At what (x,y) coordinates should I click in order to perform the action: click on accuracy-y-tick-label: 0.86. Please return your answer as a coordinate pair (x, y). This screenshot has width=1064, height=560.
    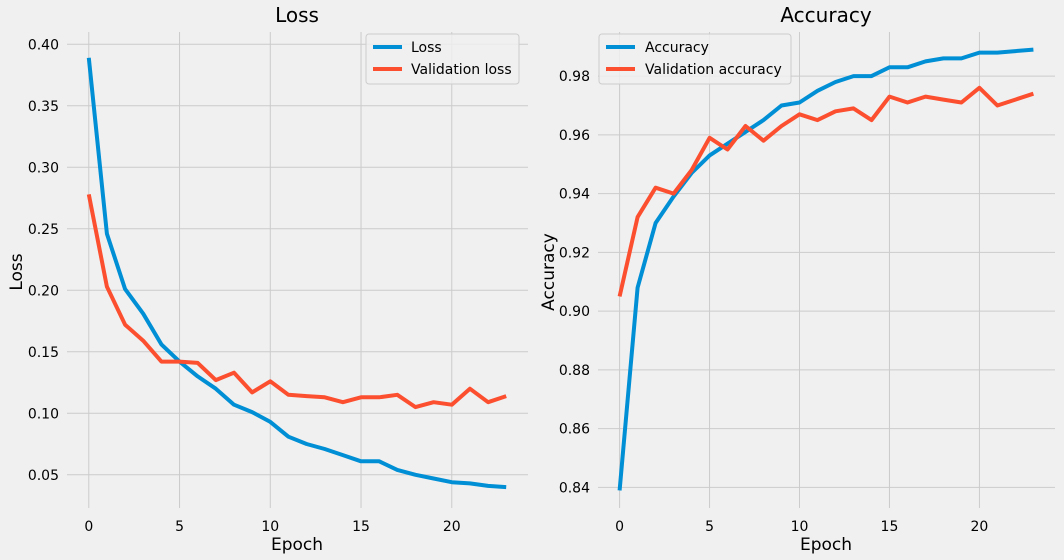
    Looking at the image, I should click on (574, 430).